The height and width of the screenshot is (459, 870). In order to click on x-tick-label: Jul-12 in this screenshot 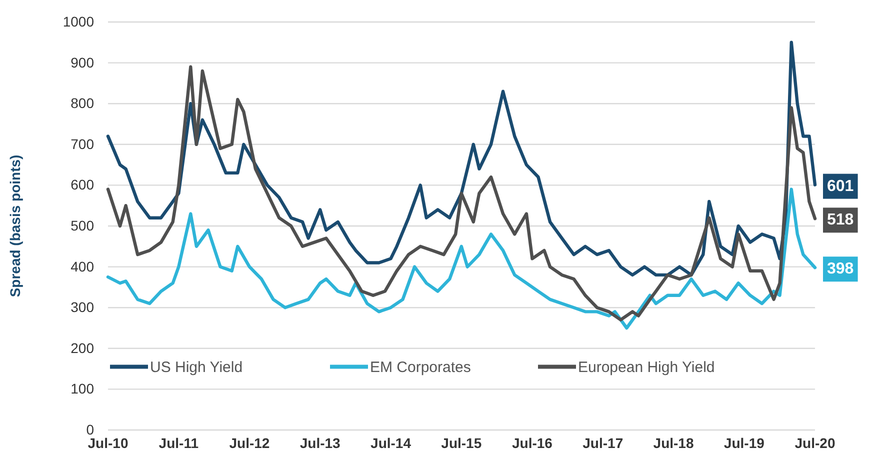, I will do `click(249, 442)`.